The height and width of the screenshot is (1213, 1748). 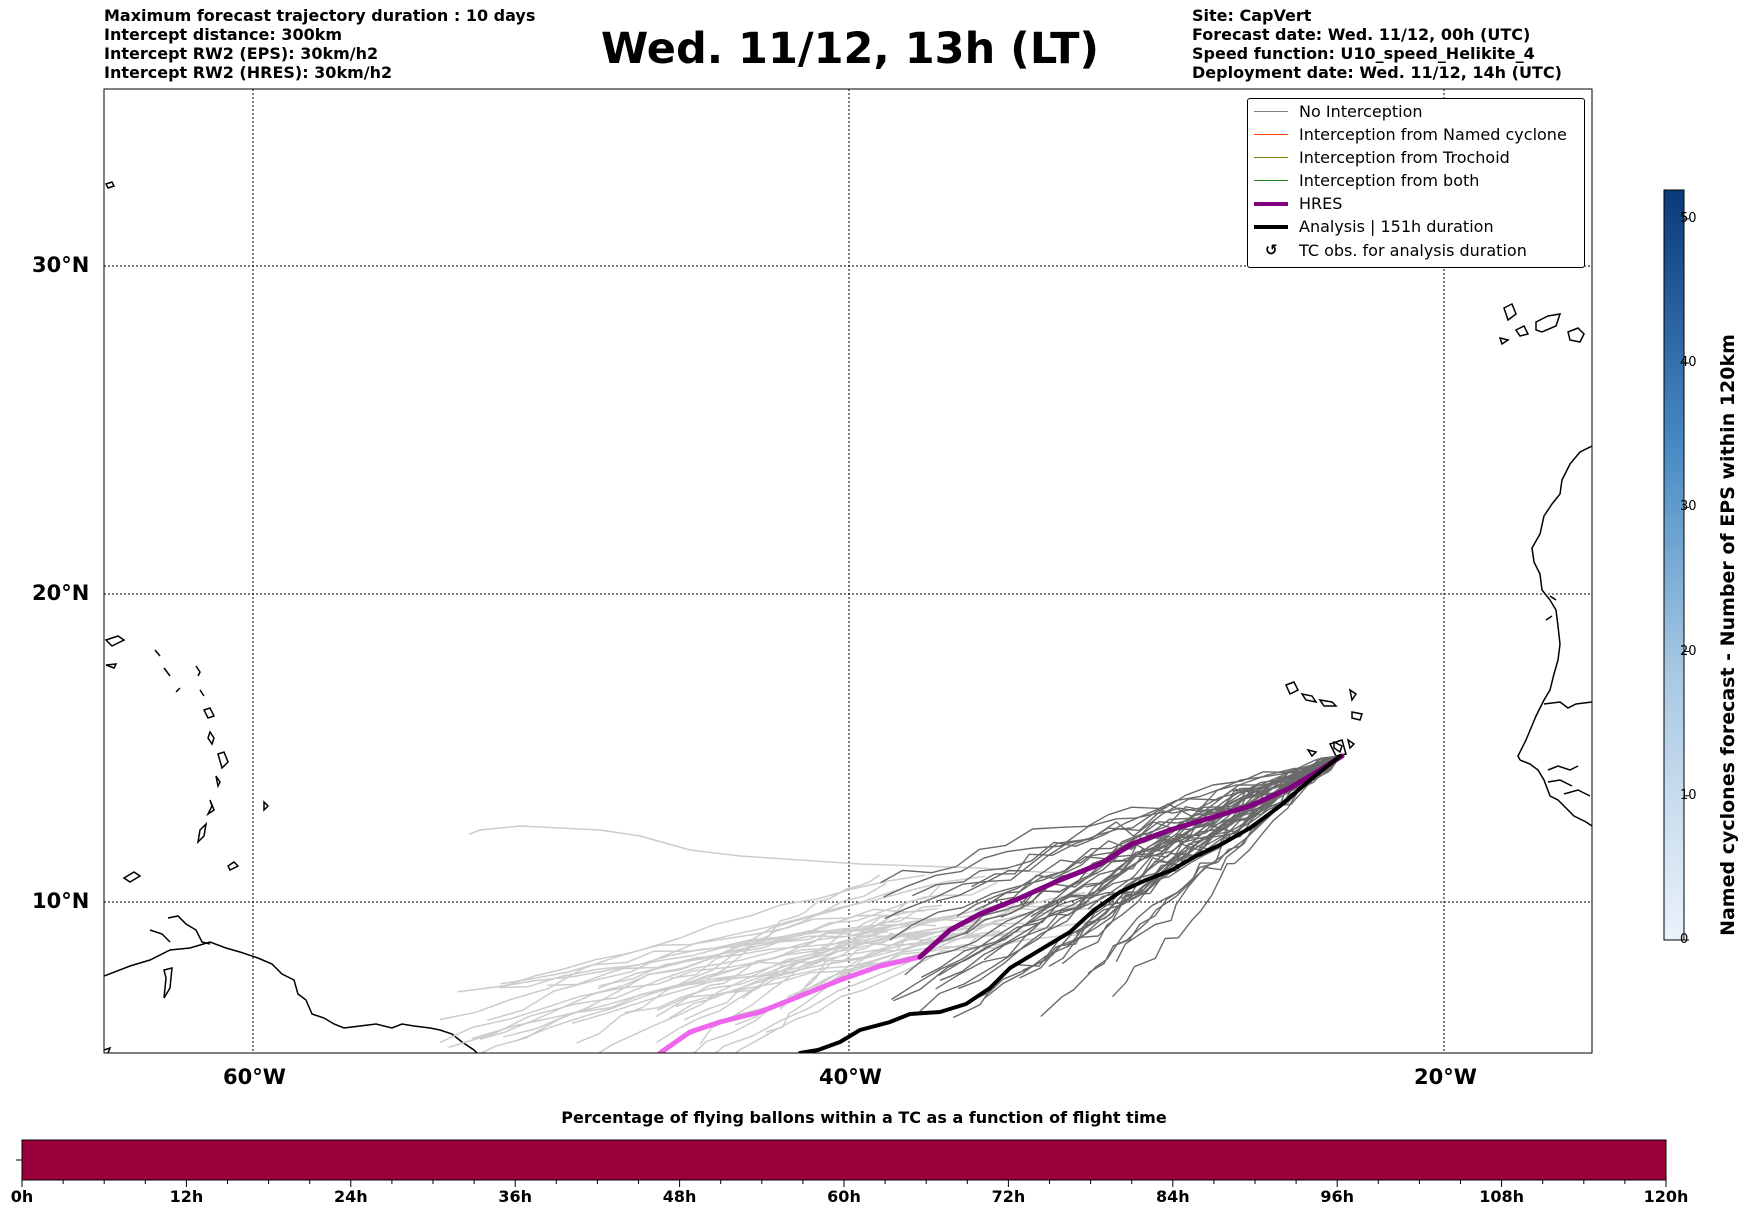 What do you see at coordinates (241, 53) in the screenshot?
I see `info-line: Intercept RW2 (EPS): 30km/h2` at bounding box center [241, 53].